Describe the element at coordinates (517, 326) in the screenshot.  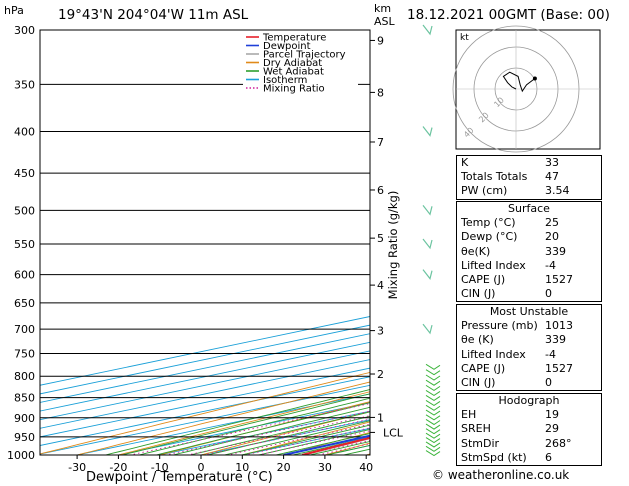
I see `most-unstable-row: Pressure (mb) 1013` at that location.